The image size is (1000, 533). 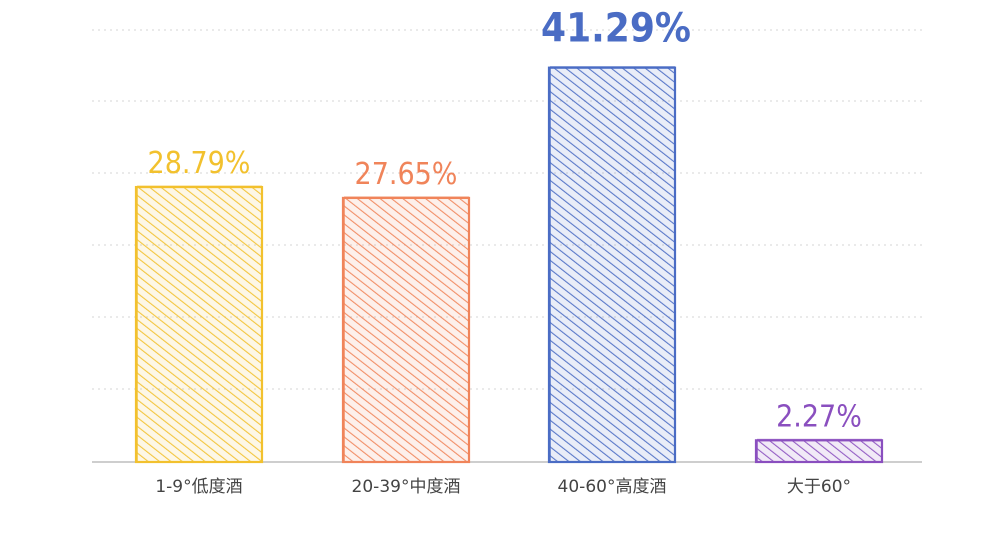 What do you see at coordinates (503, 487) in the screenshot?
I see `category-labels-group: 1-9°低度酒 20-39°中度酒 40-60°高度酒 大于60°` at bounding box center [503, 487].